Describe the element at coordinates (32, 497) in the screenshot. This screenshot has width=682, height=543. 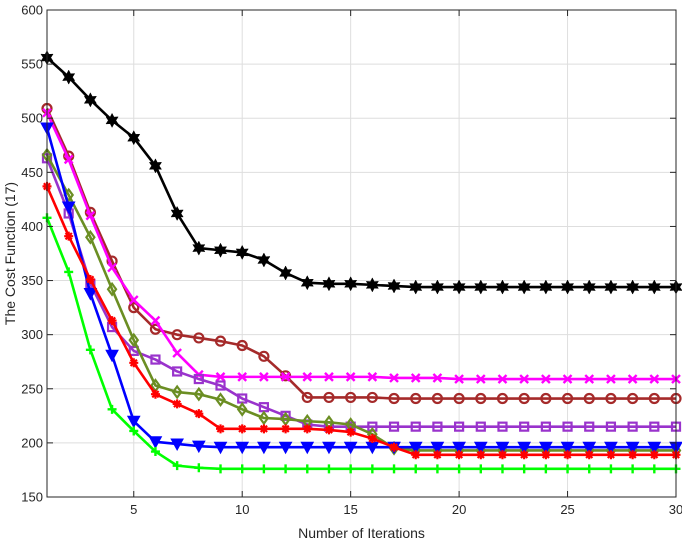
I see `y-tick-label: 150` at that location.